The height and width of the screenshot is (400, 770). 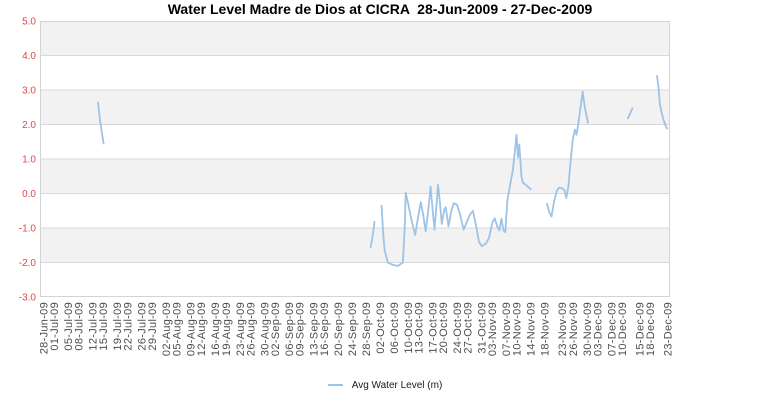 What do you see at coordinates (178, 329) in the screenshot?
I see `x-tick-label: 05-Aug-09` at bounding box center [178, 329].